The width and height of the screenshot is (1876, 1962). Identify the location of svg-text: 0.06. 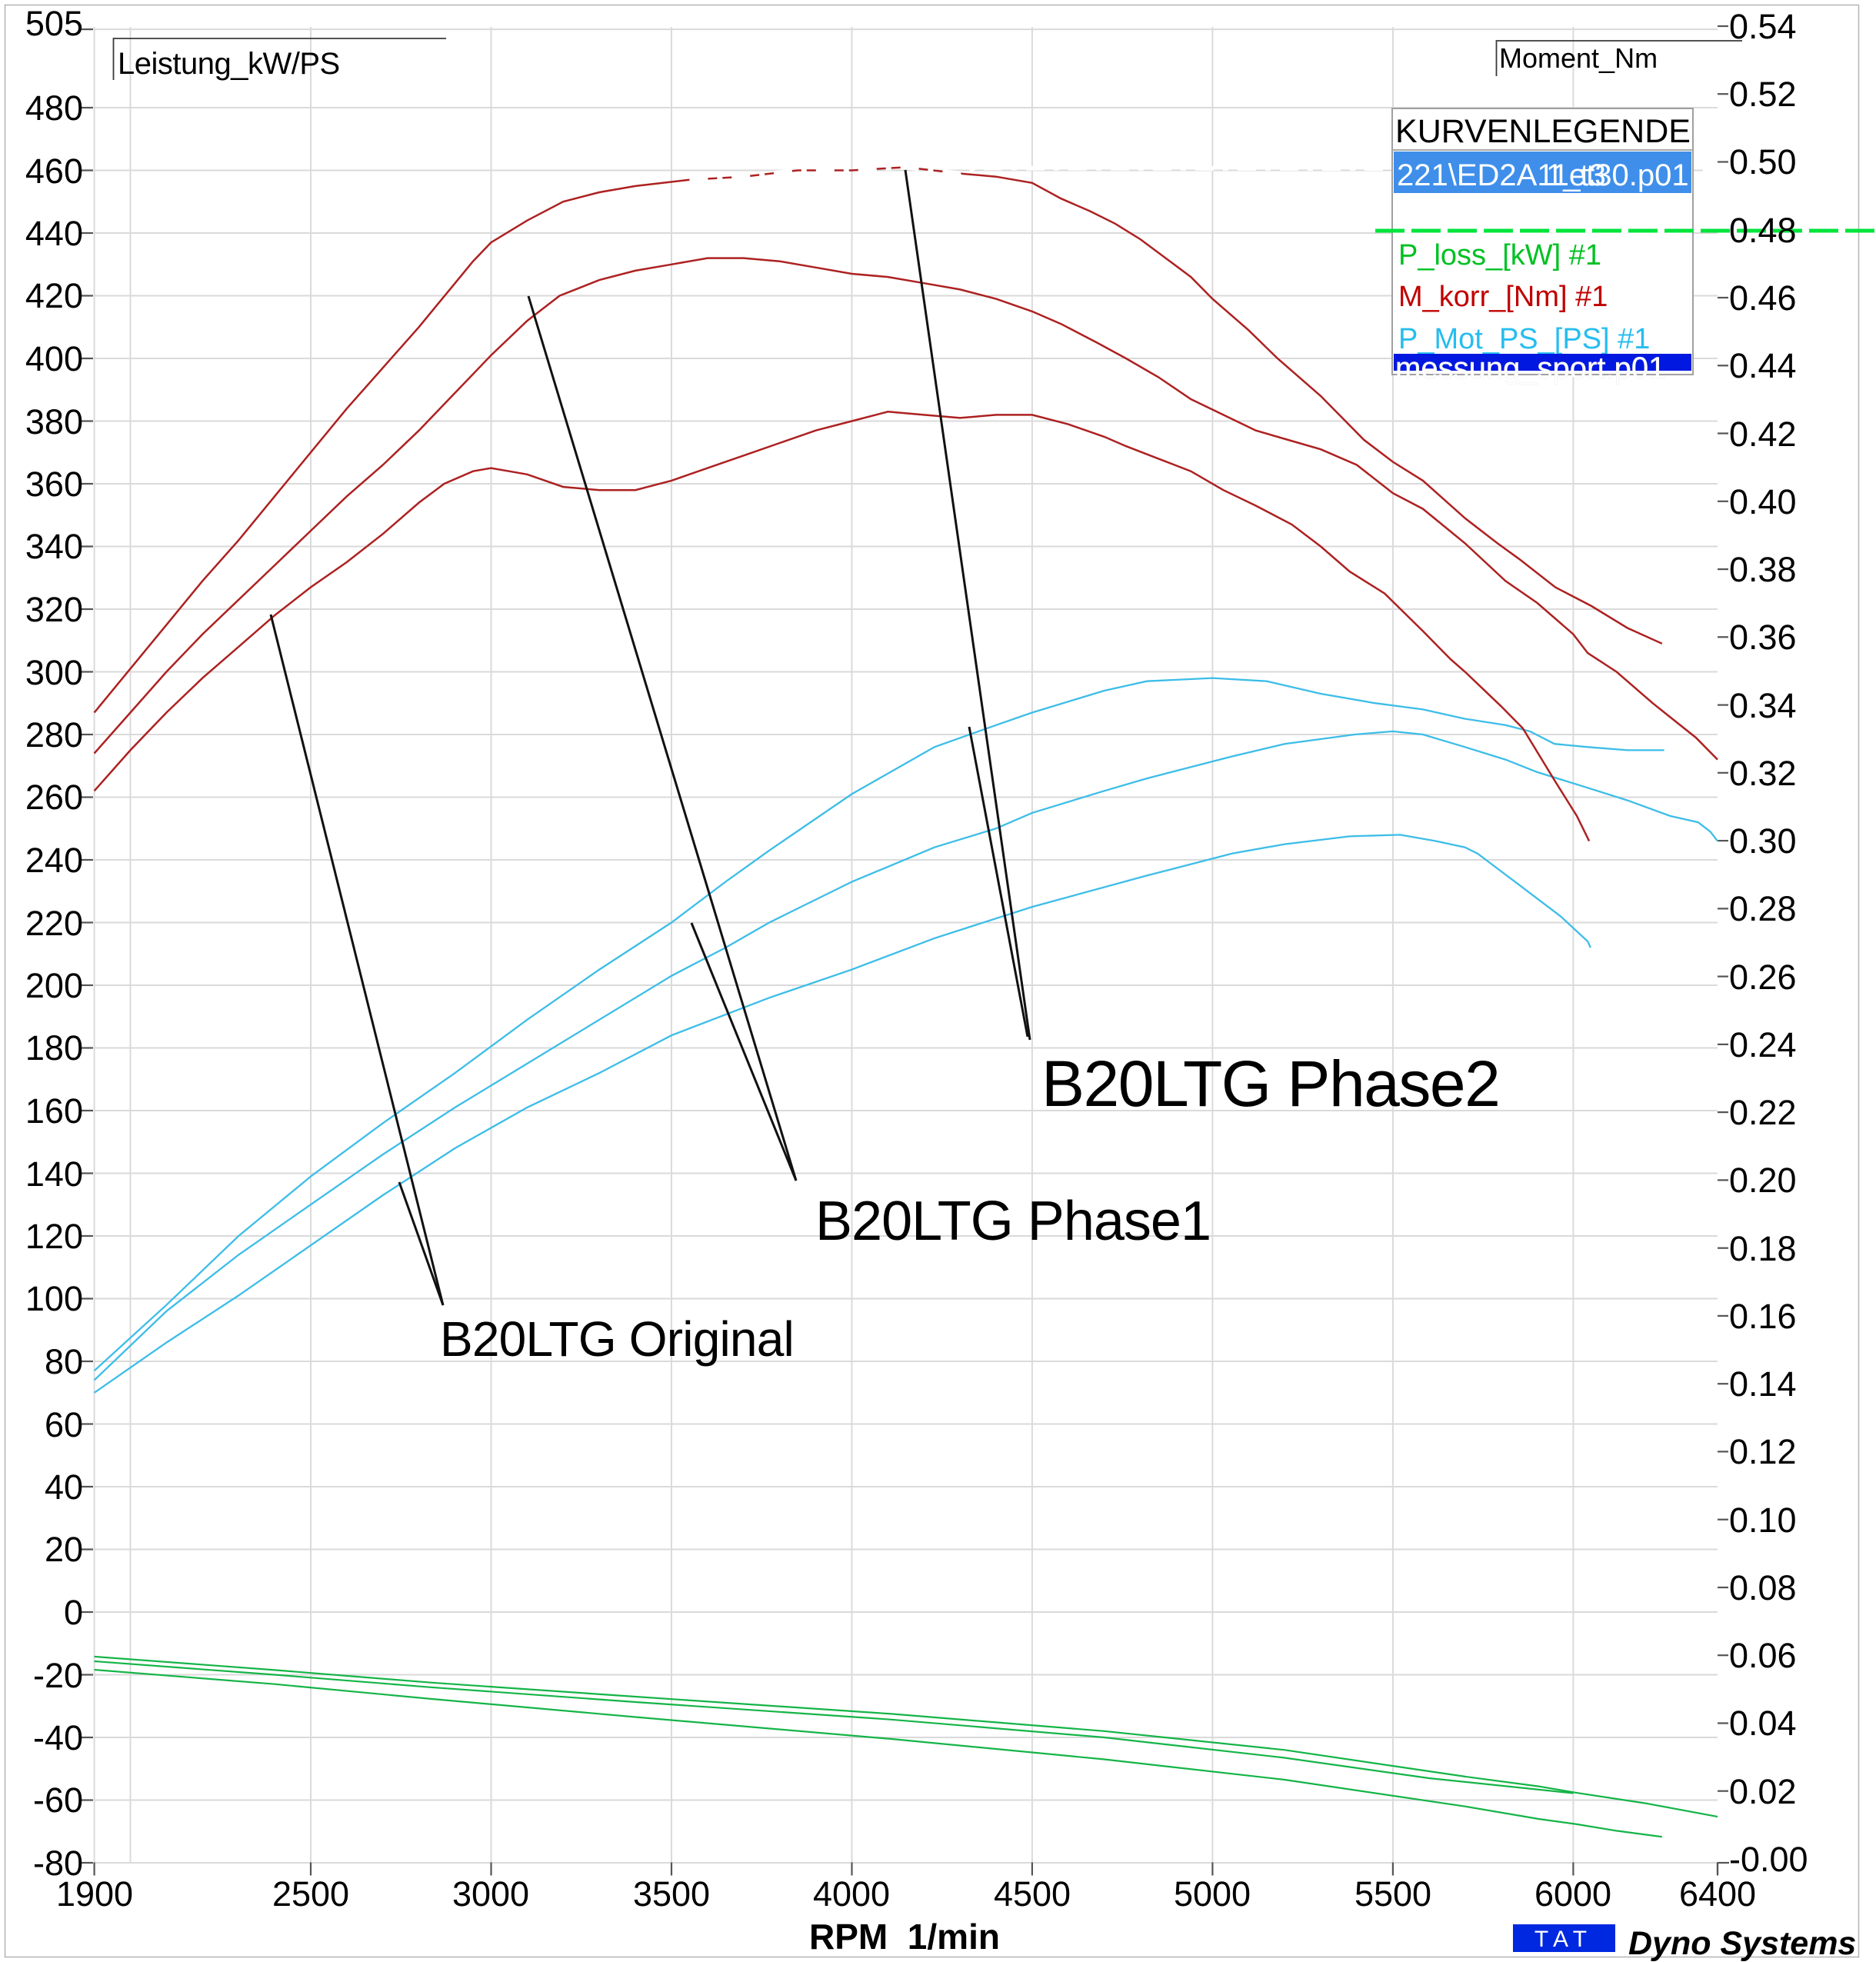
(1763, 1655).